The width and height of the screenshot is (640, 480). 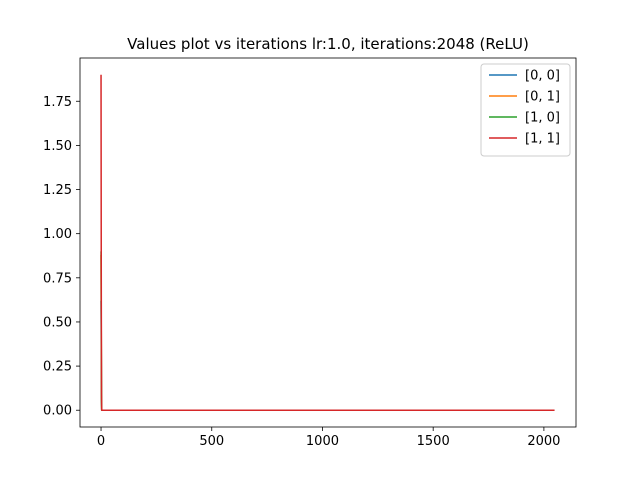 What do you see at coordinates (101, 441) in the screenshot?
I see `x-tick-label-0: 0` at bounding box center [101, 441].